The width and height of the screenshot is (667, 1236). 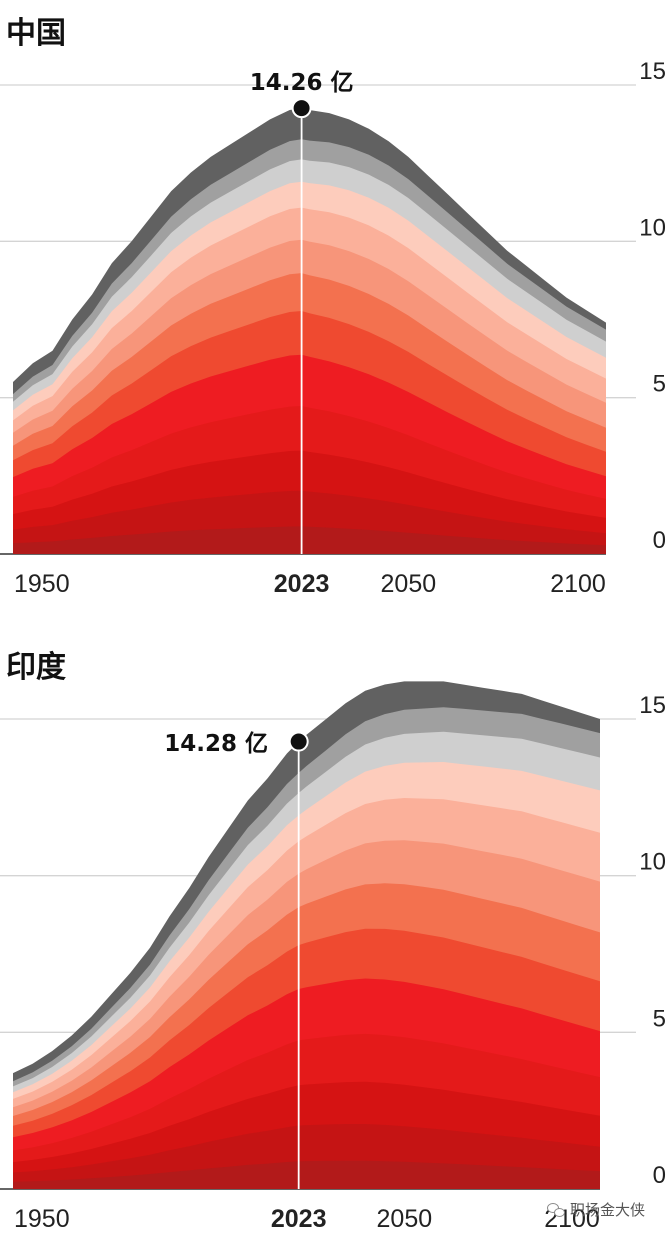 I want to click on peak-label: 14.28 亿, so click(x=216, y=744).